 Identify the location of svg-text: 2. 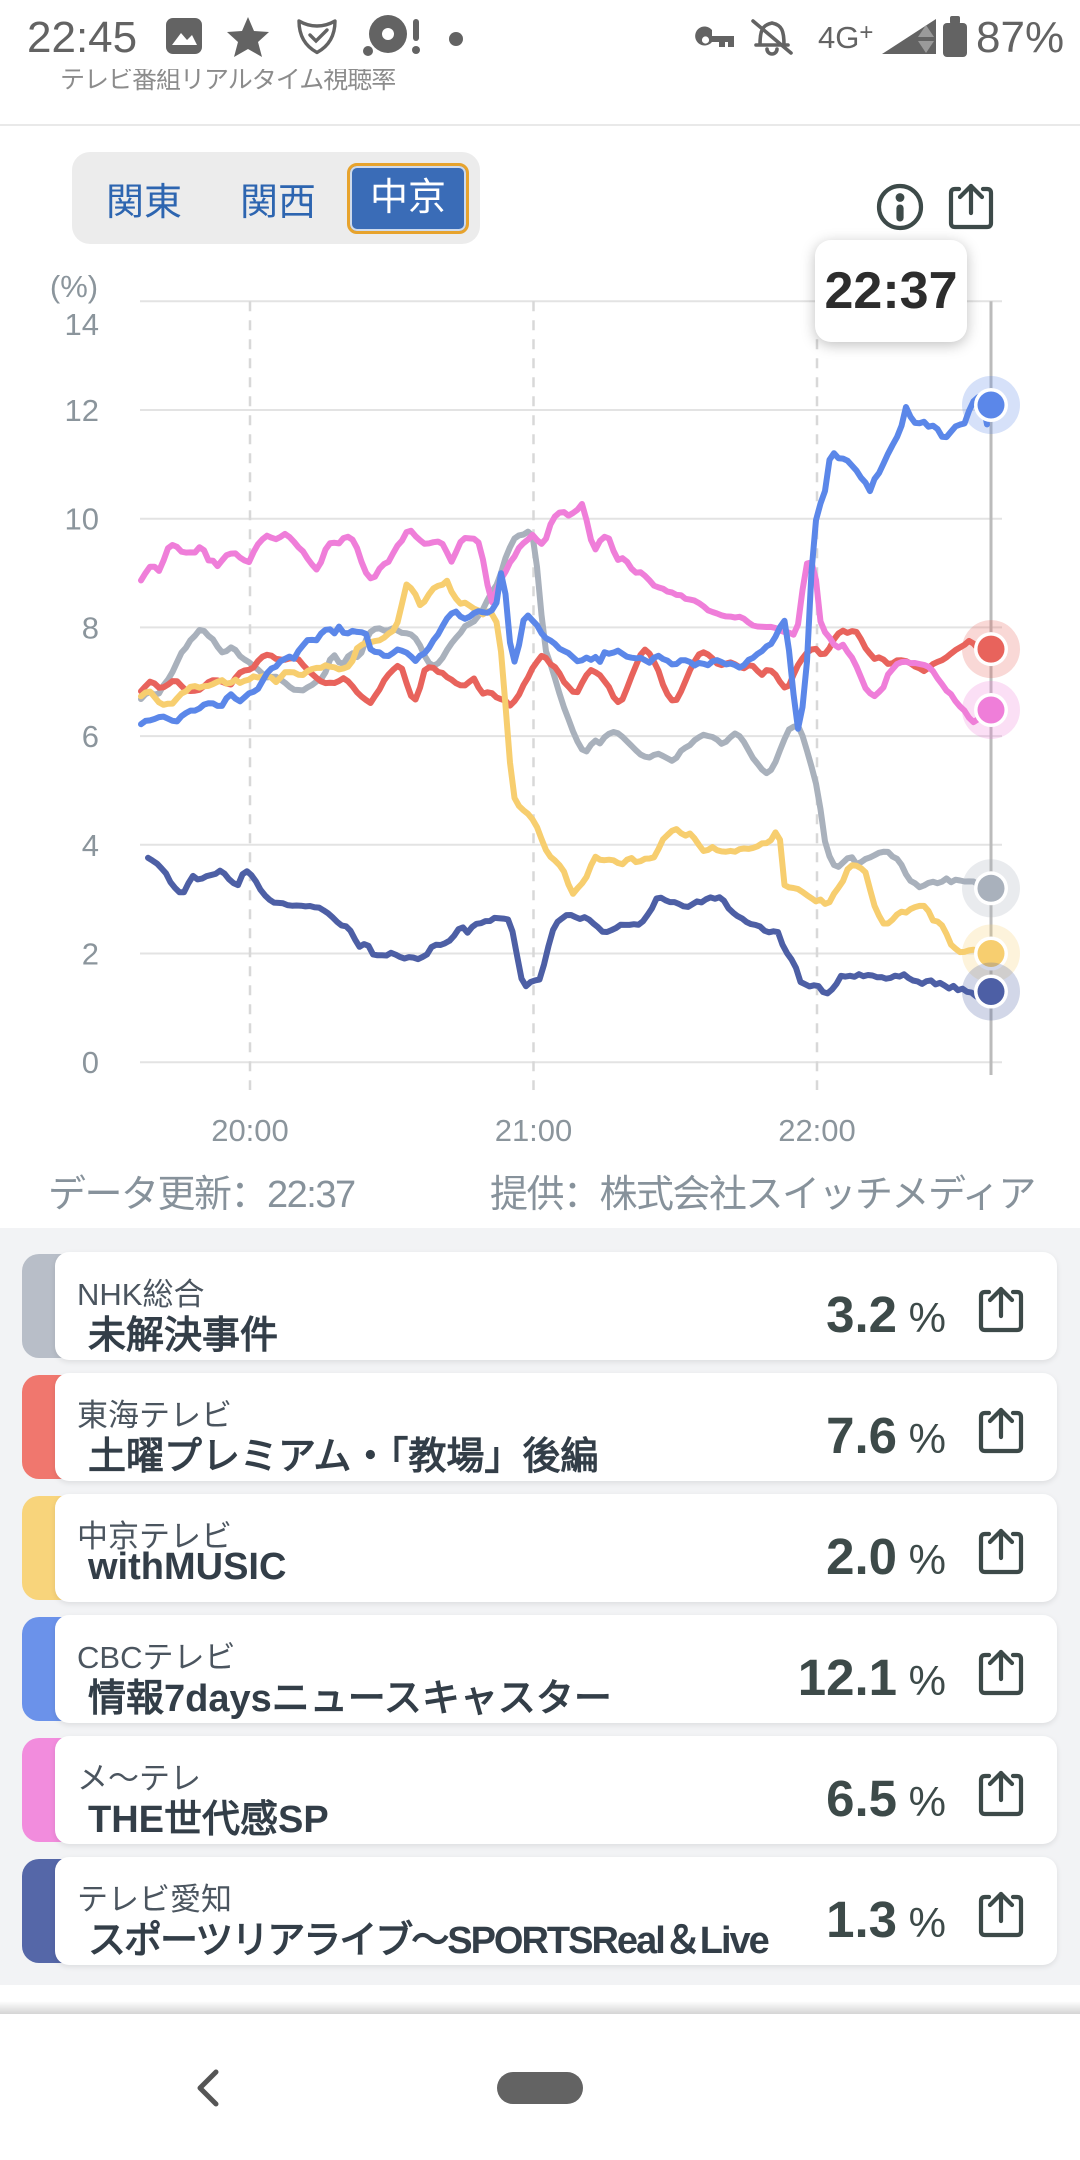
(90, 954).